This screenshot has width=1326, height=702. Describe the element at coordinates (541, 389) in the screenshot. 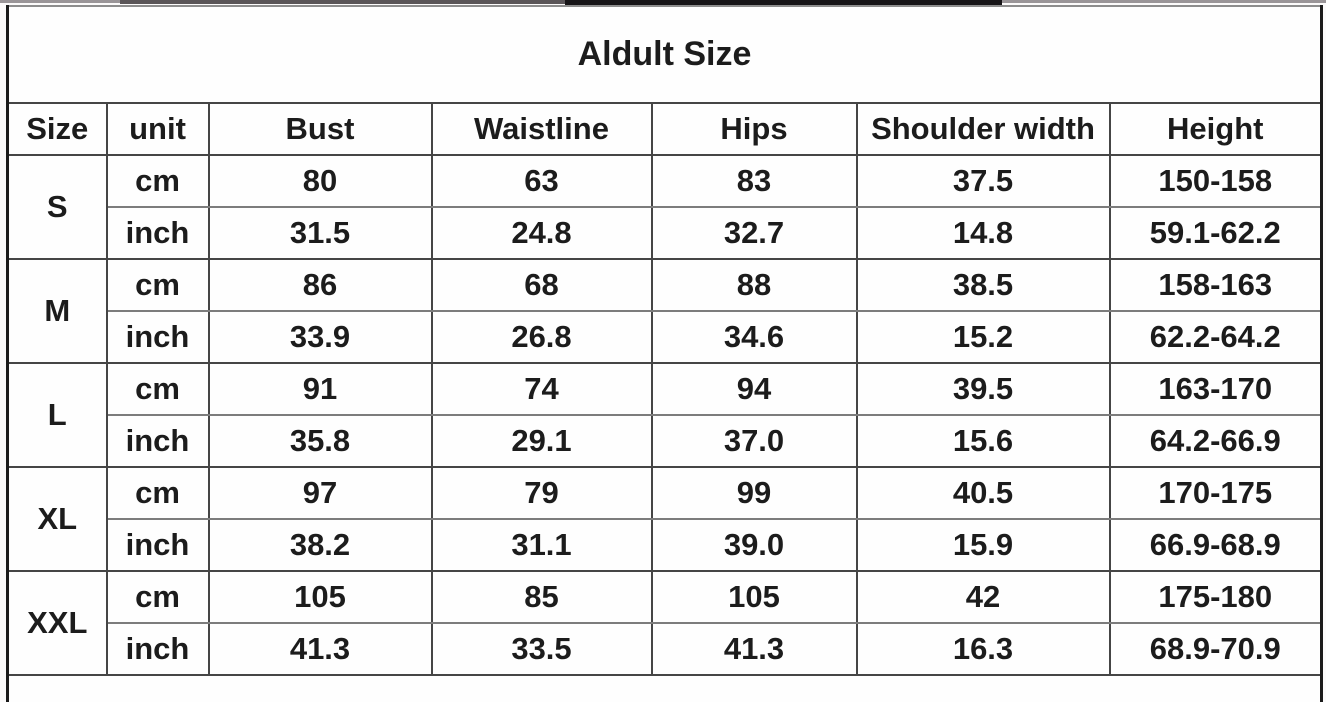

I see `value-cell: 74` at that location.